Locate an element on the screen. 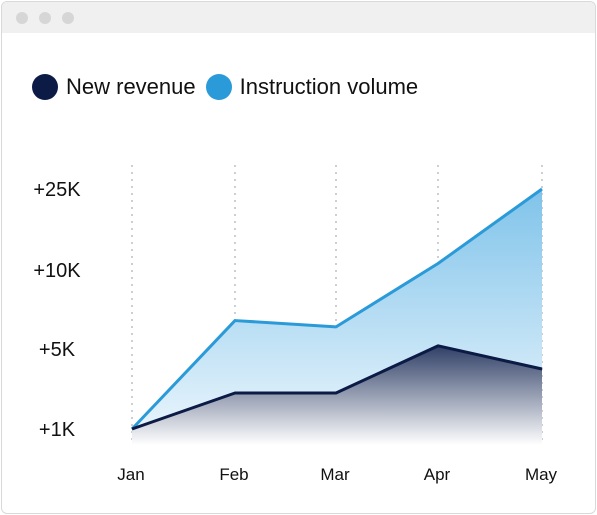 The height and width of the screenshot is (515, 597). y-tick-label: +1K is located at coordinates (57, 430).